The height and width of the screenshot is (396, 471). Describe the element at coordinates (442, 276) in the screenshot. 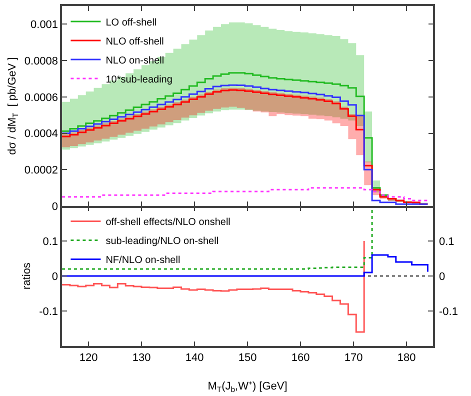

I see `y2-tick-label: 0` at that location.